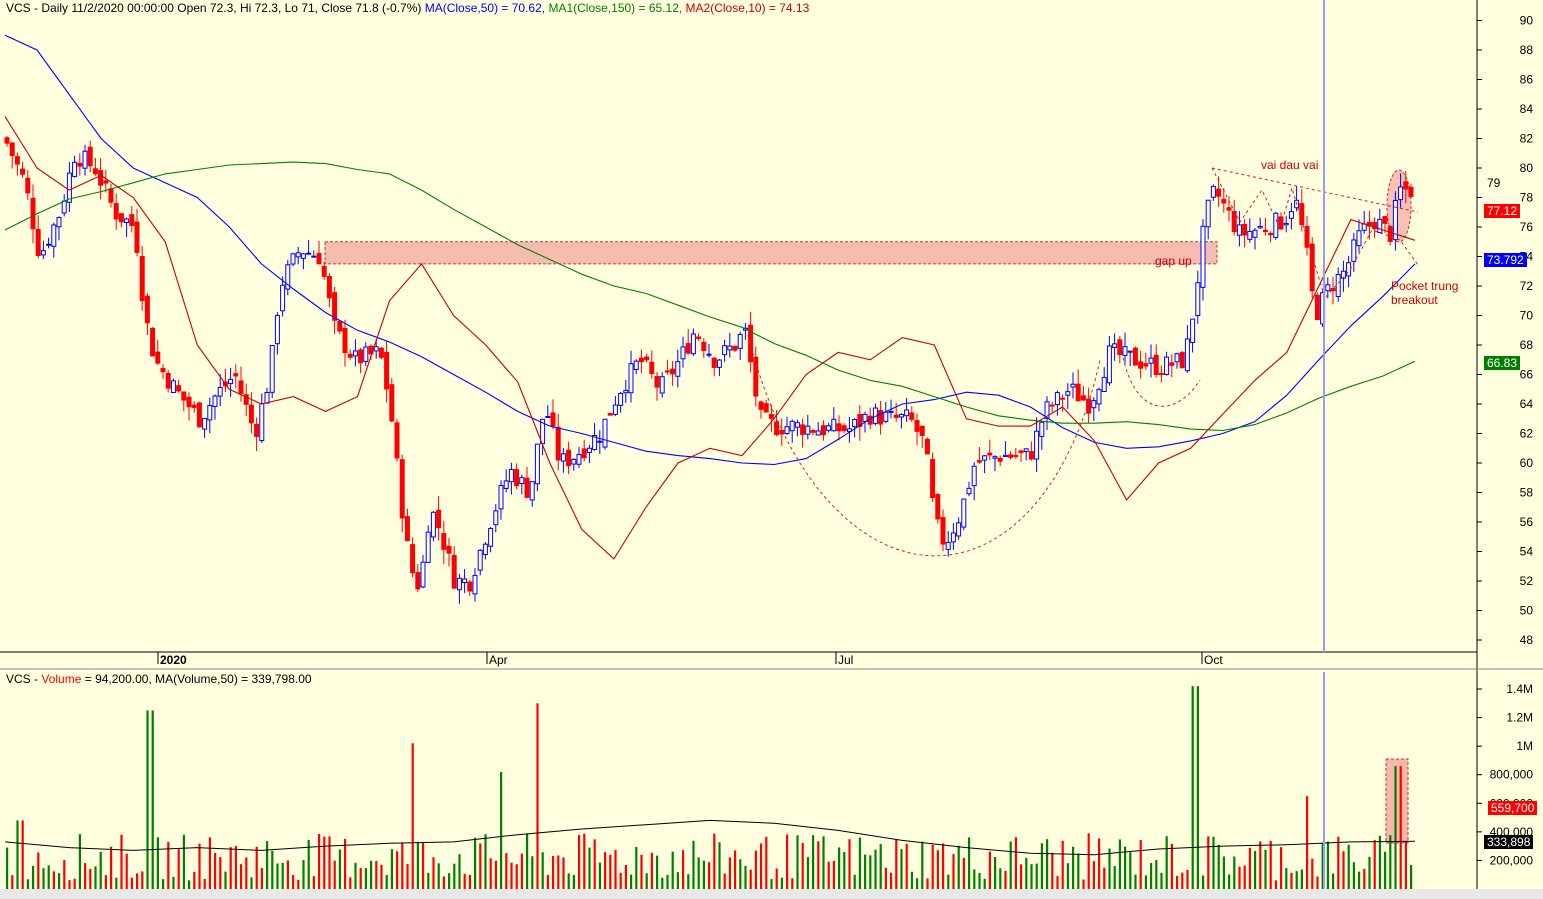 This screenshot has width=1543, height=899. What do you see at coordinates (1527, 581) in the screenshot?
I see `price-tick-label: 52` at bounding box center [1527, 581].